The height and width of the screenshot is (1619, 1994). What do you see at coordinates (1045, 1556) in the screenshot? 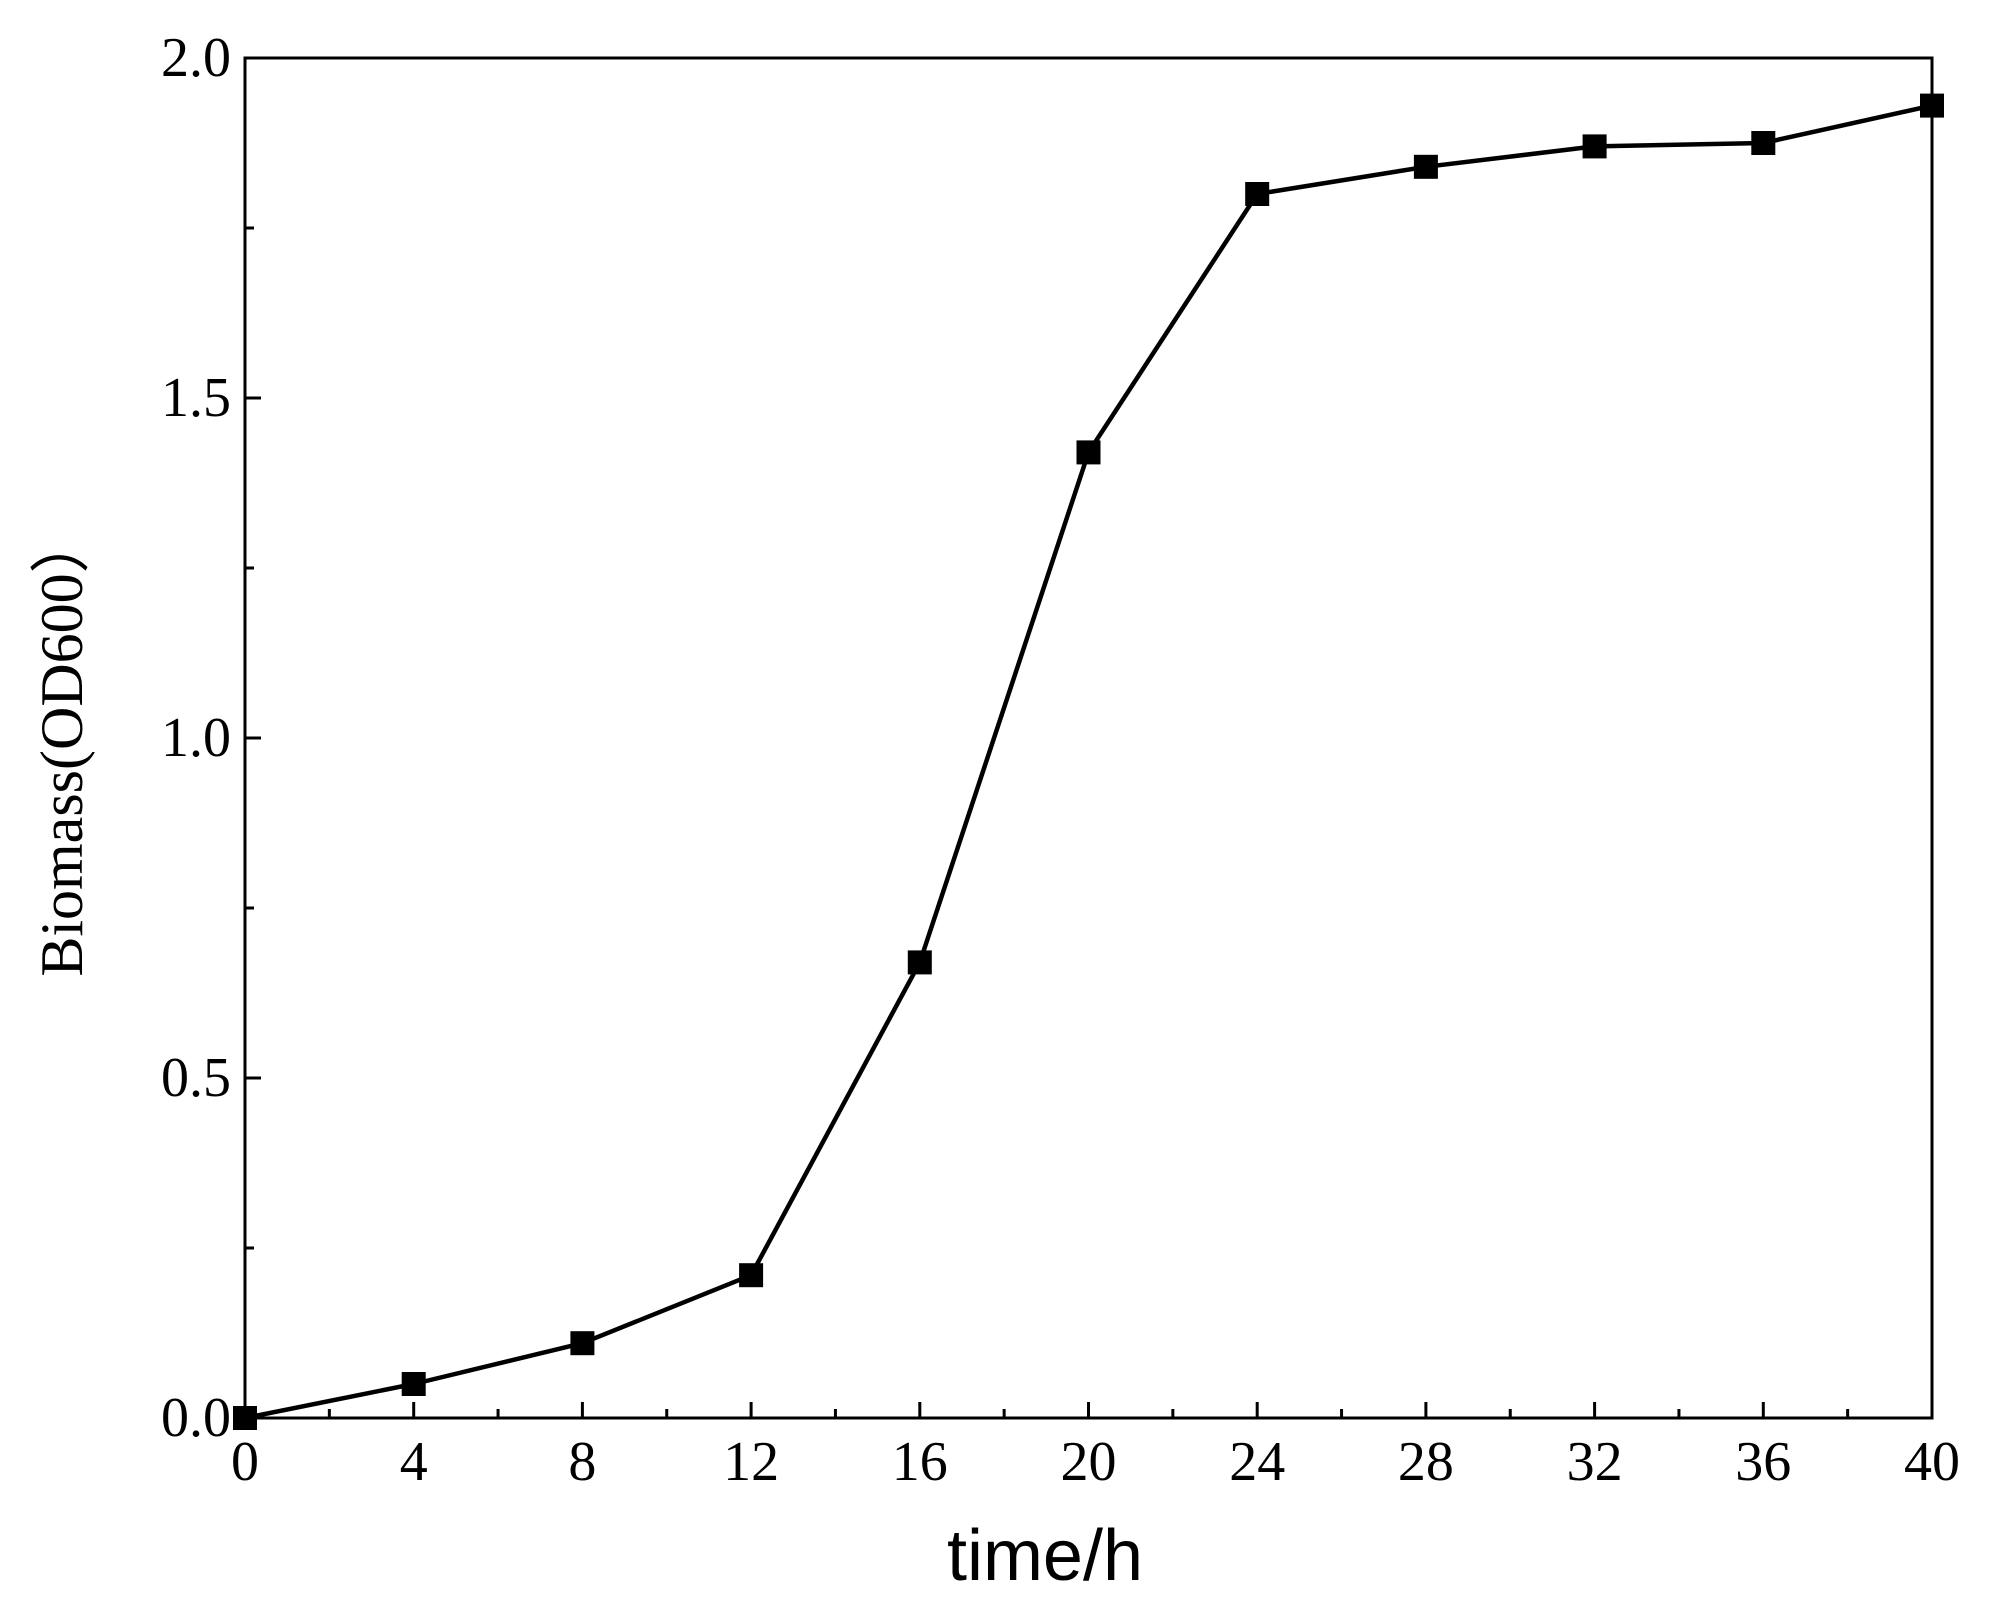
I see `x-axis-label: time/h` at bounding box center [1045, 1556].